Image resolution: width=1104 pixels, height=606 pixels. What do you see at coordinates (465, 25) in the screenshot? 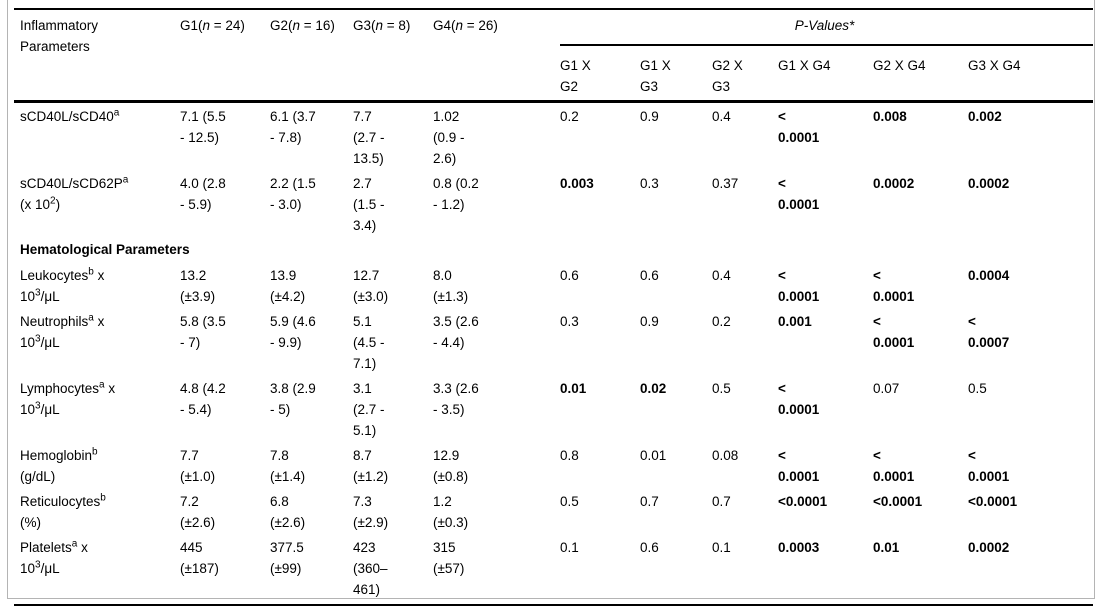
I see `column-header-g4: G4(n = 26)` at bounding box center [465, 25].